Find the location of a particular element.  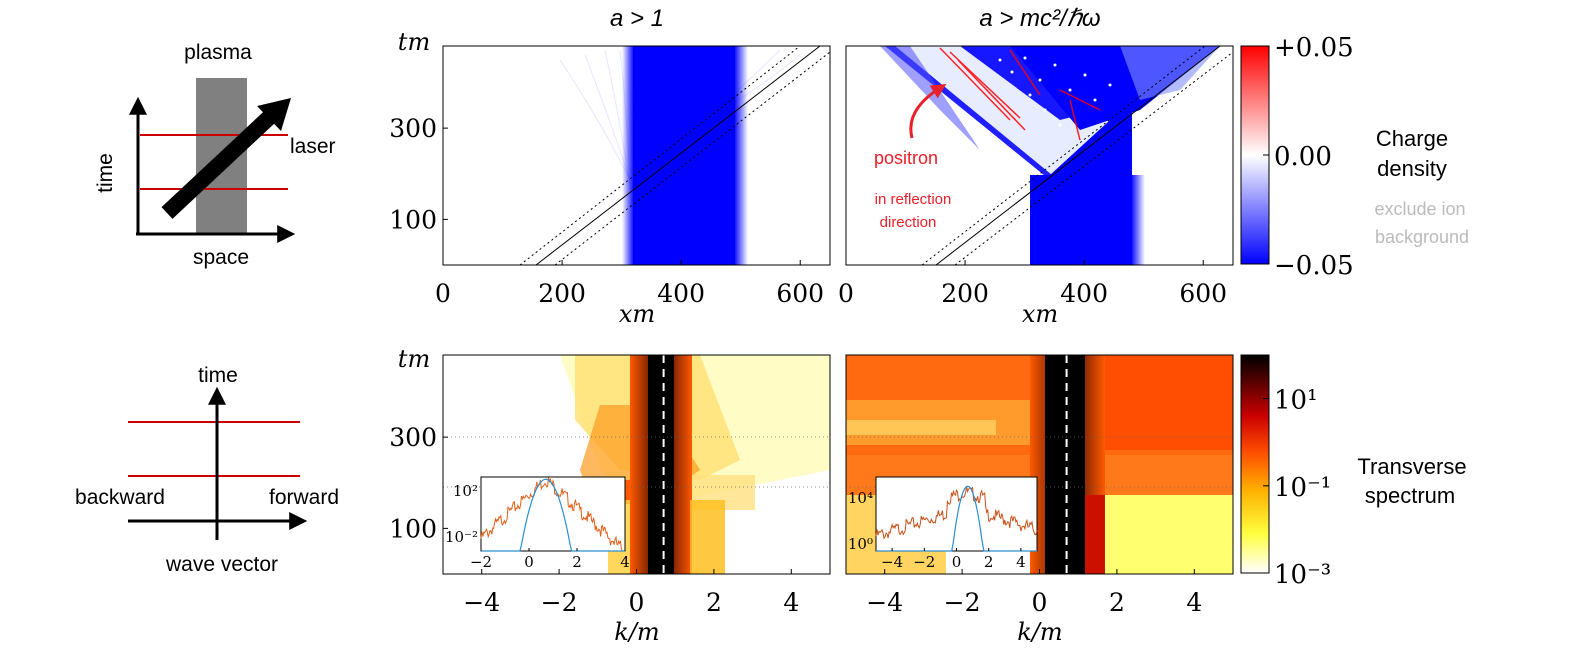

reflection-label-line2: direction is located at coordinates (908, 222).